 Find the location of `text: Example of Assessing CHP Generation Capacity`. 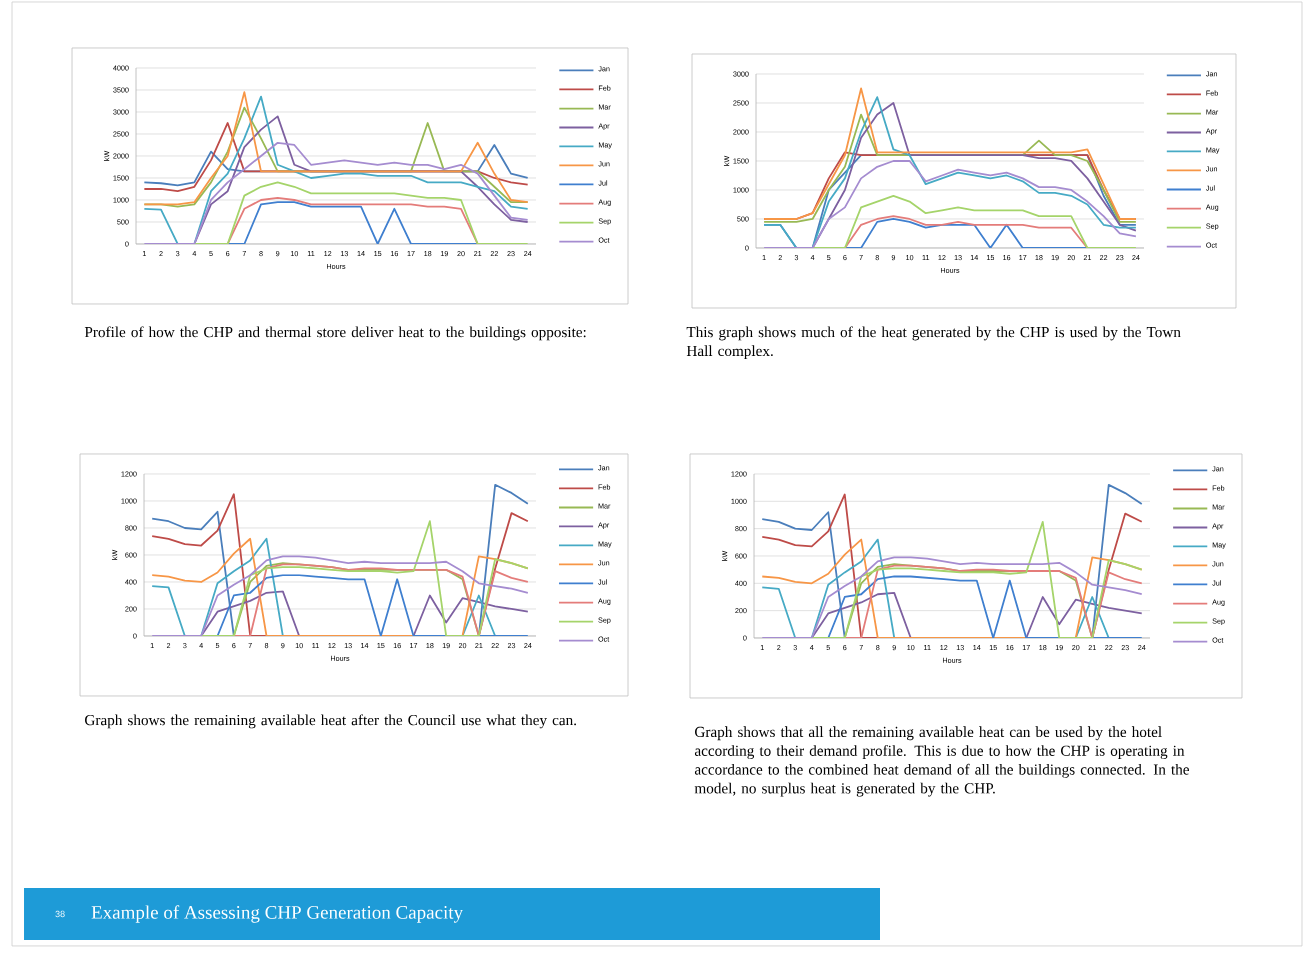

text: Example of Assessing CHP Generation Capacity is located at coordinates (277, 914).